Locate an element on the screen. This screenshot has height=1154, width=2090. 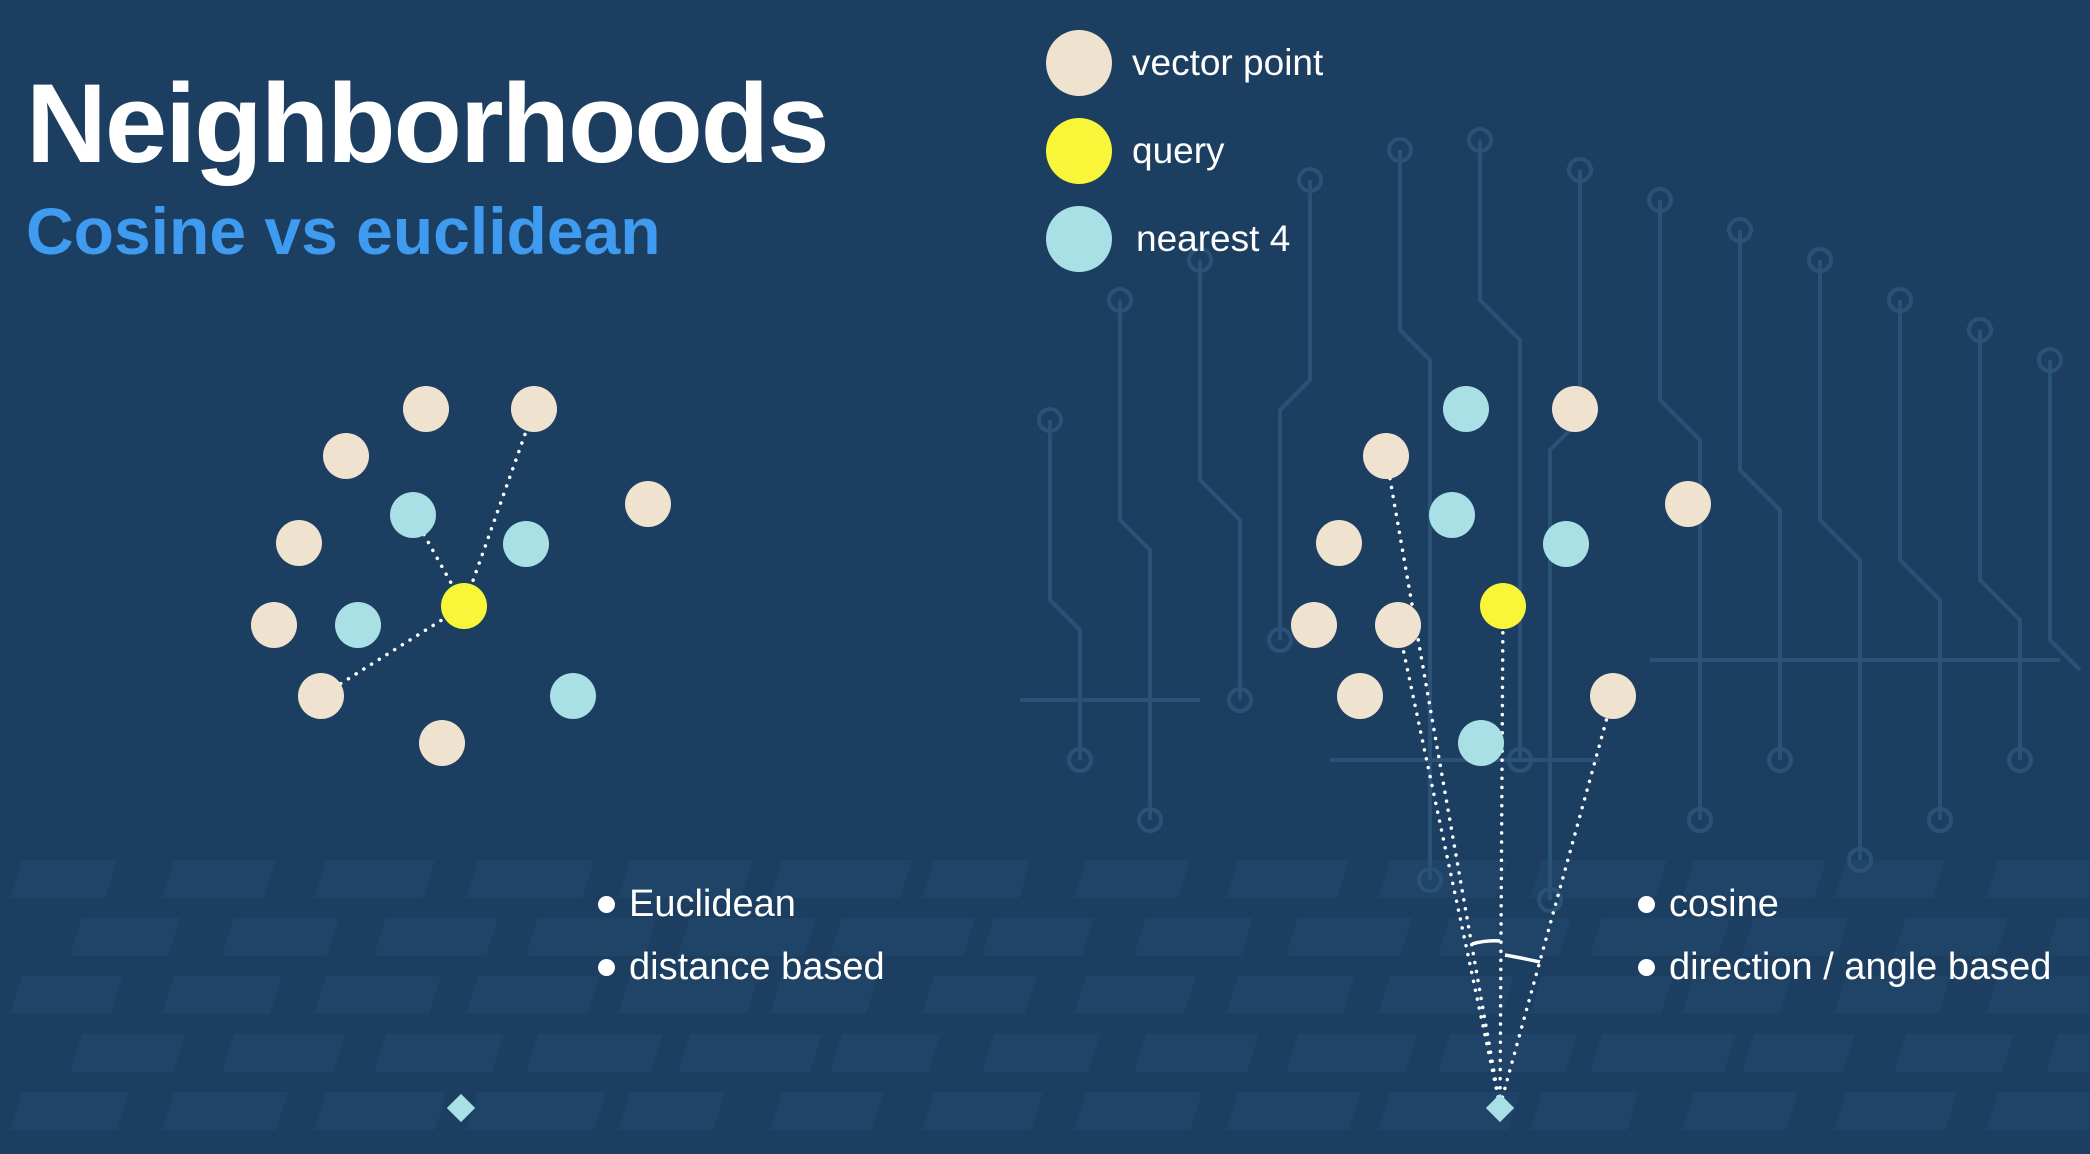
euclidean-bullets: Euclidean distance based is located at coordinates (741, 936).